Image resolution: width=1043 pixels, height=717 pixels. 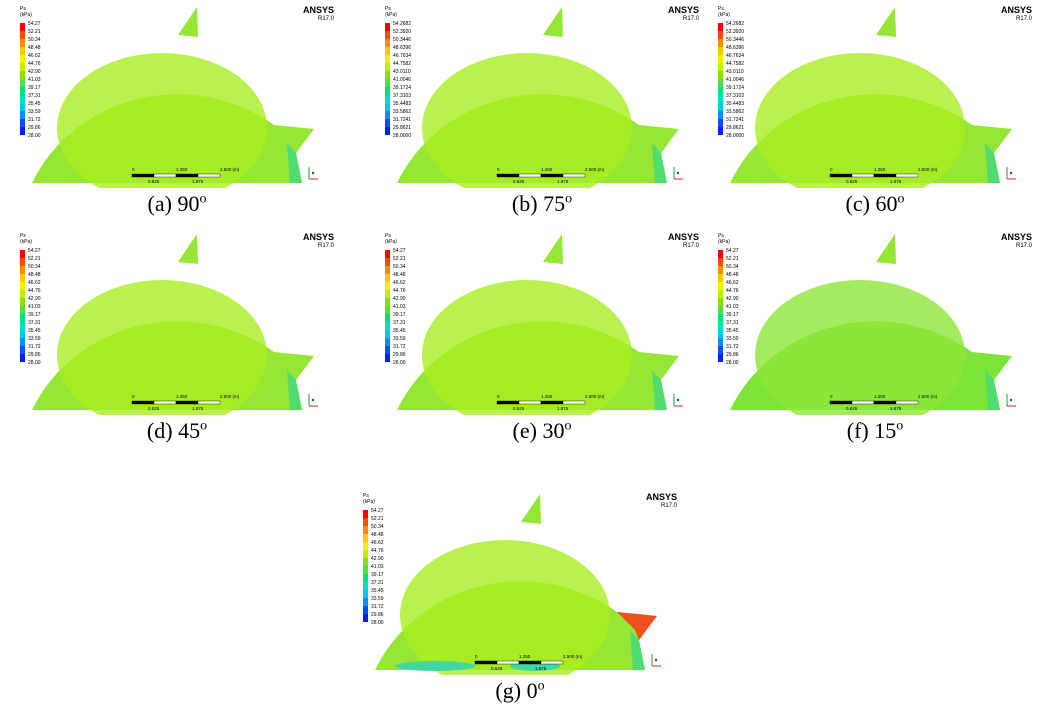 What do you see at coordinates (34, 323) in the screenshot?
I see `legend-label: 37.31` at bounding box center [34, 323].